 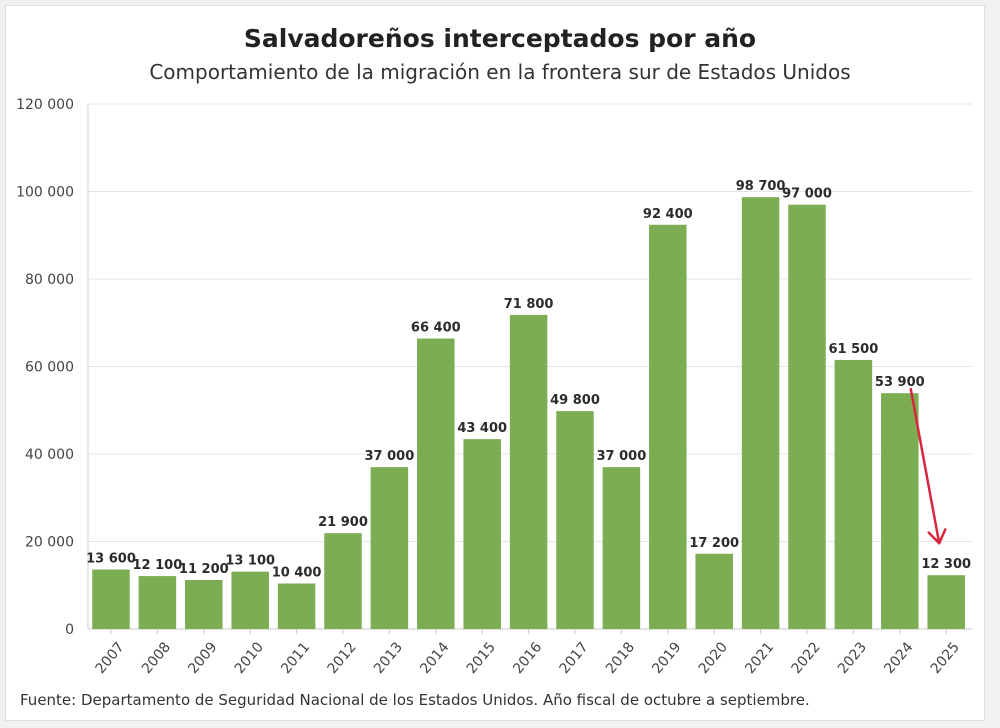 What do you see at coordinates (388, 658) in the screenshot?
I see `x-tick-label: 2013` at bounding box center [388, 658].